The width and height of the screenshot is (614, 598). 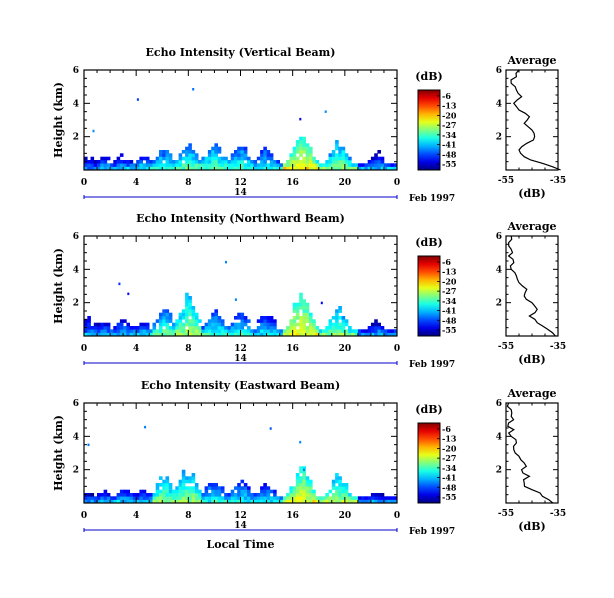 What do you see at coordinates (531, 193) in the screenshot?
I see `average-x-label: (dB)` at bounding box center [531, 193].